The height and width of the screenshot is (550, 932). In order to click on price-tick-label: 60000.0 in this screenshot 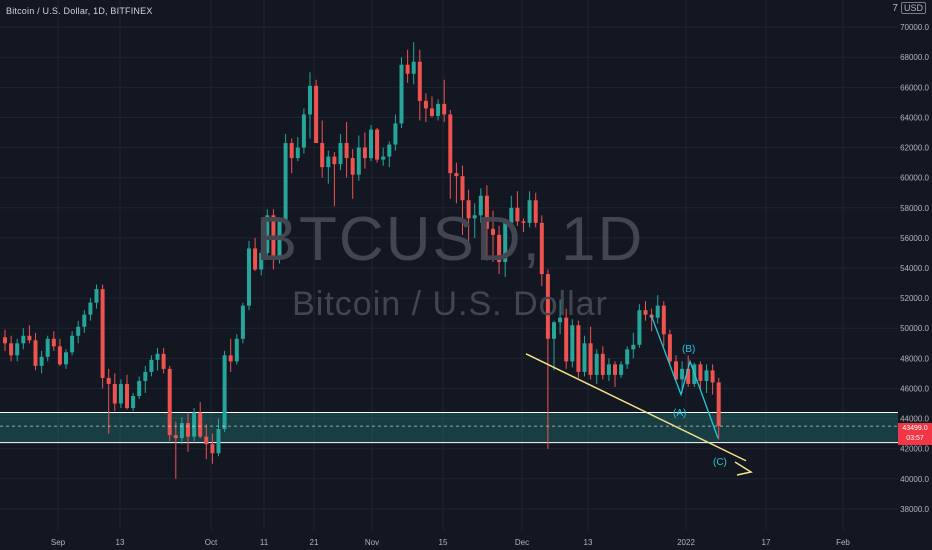, I will do `click(914, 178)`.